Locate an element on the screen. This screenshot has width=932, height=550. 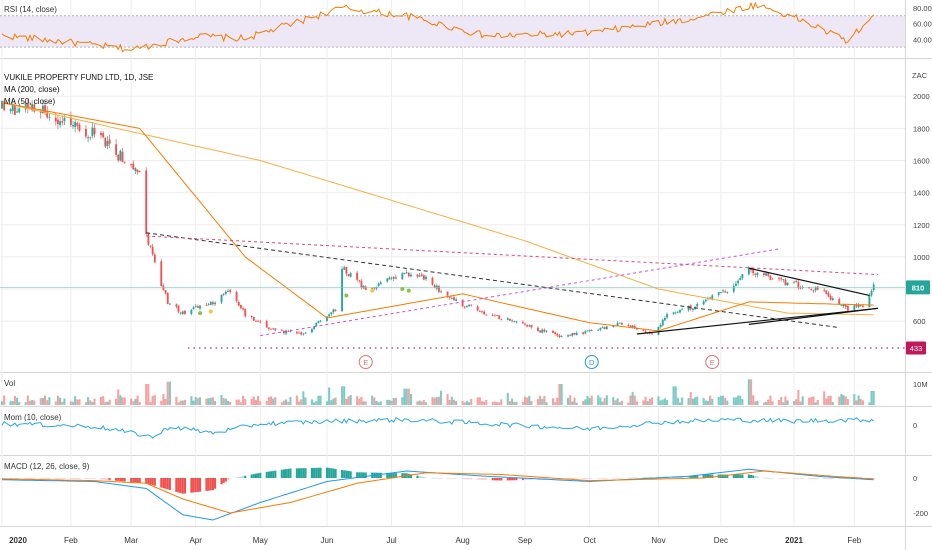
volume-pane is located at coordinates (437, 392).